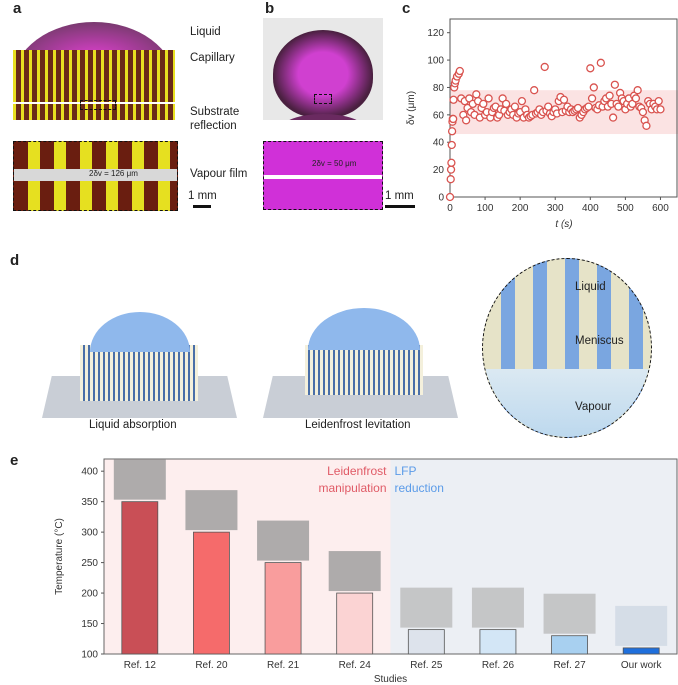 The width and height of the screenshot is (678, 685). I want to click on panel-label-a: a, so click(17, 8).